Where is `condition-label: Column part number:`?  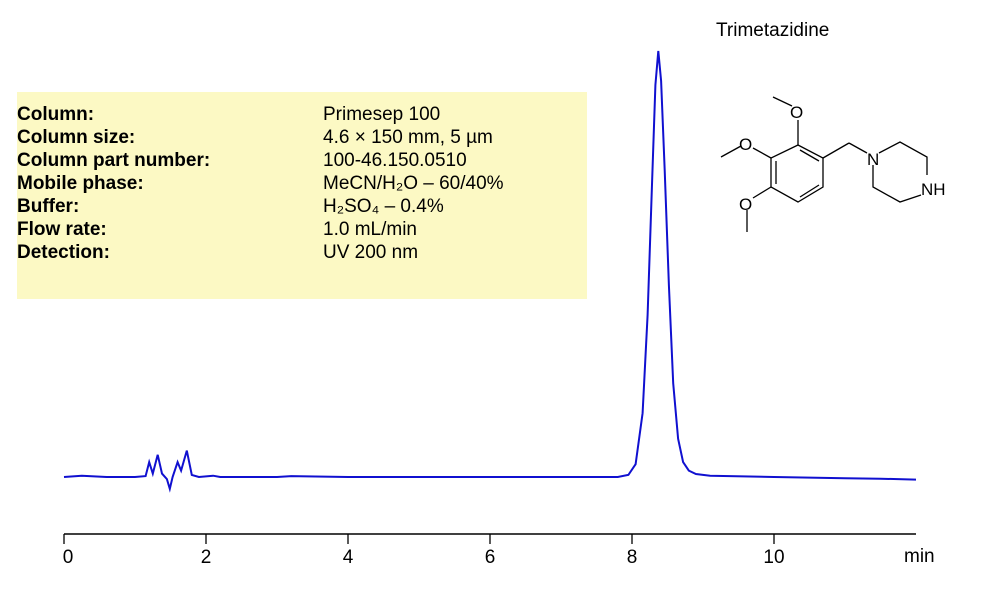 condition-label: Column part number: is located at coordinates (114, 160).